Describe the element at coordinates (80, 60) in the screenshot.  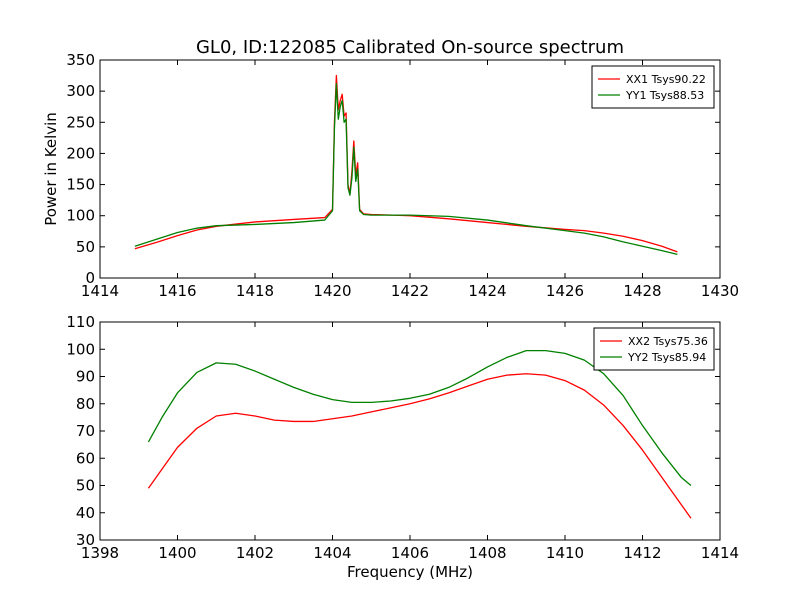
I see `y-tick-label-1-7: 350` at that location.